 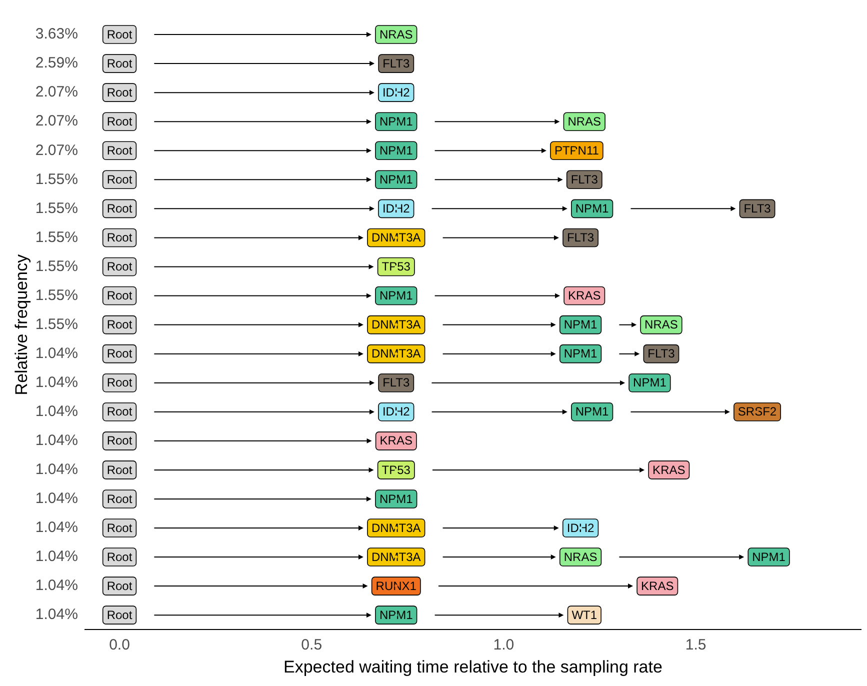 I want to click on data-label: PTPN11, so click(x=577, y=150).